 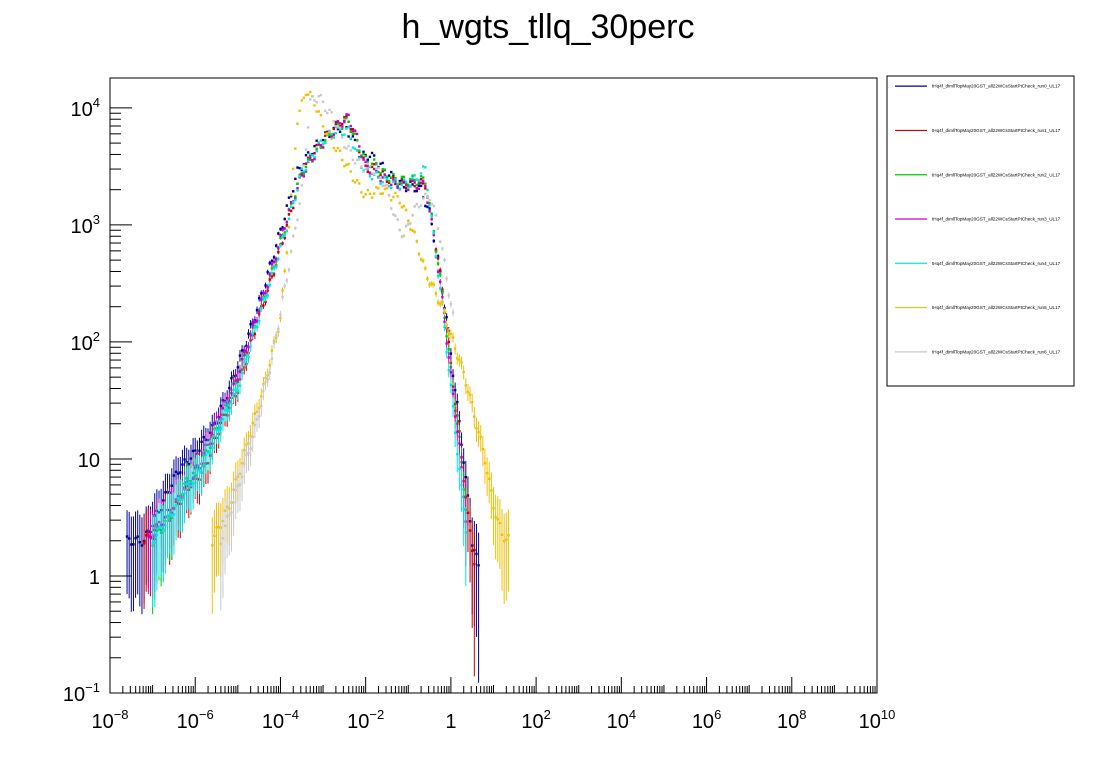 I want to click on y-tick-label-exponent: 3, so click(x=96, y=219).